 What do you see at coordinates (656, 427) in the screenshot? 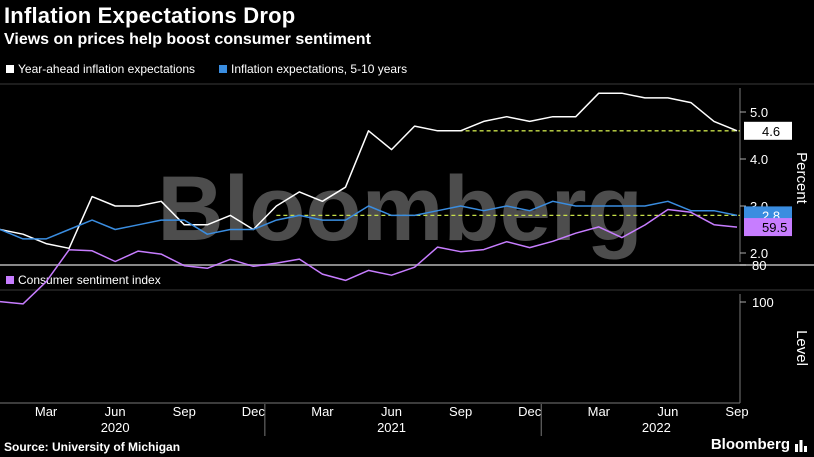
I see `x-year-label: 2022` at bounding box center [656, 427].